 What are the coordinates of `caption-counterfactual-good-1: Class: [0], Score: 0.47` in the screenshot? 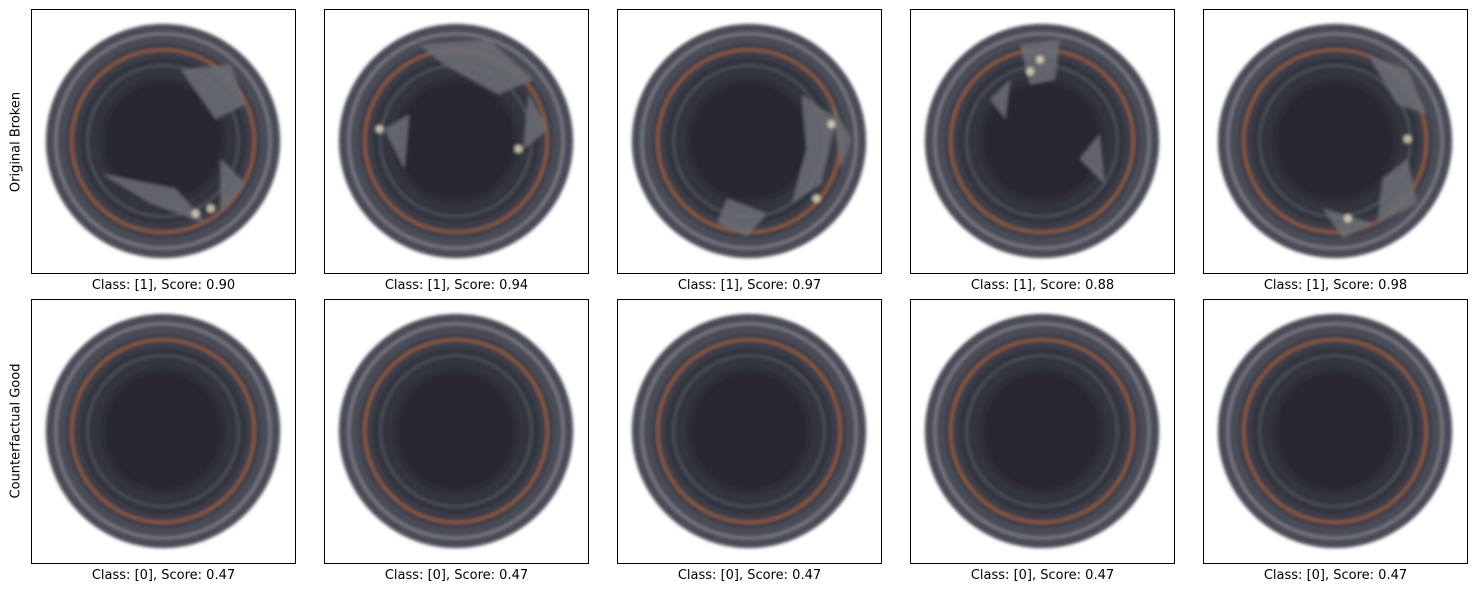 It's located at (163, 575).